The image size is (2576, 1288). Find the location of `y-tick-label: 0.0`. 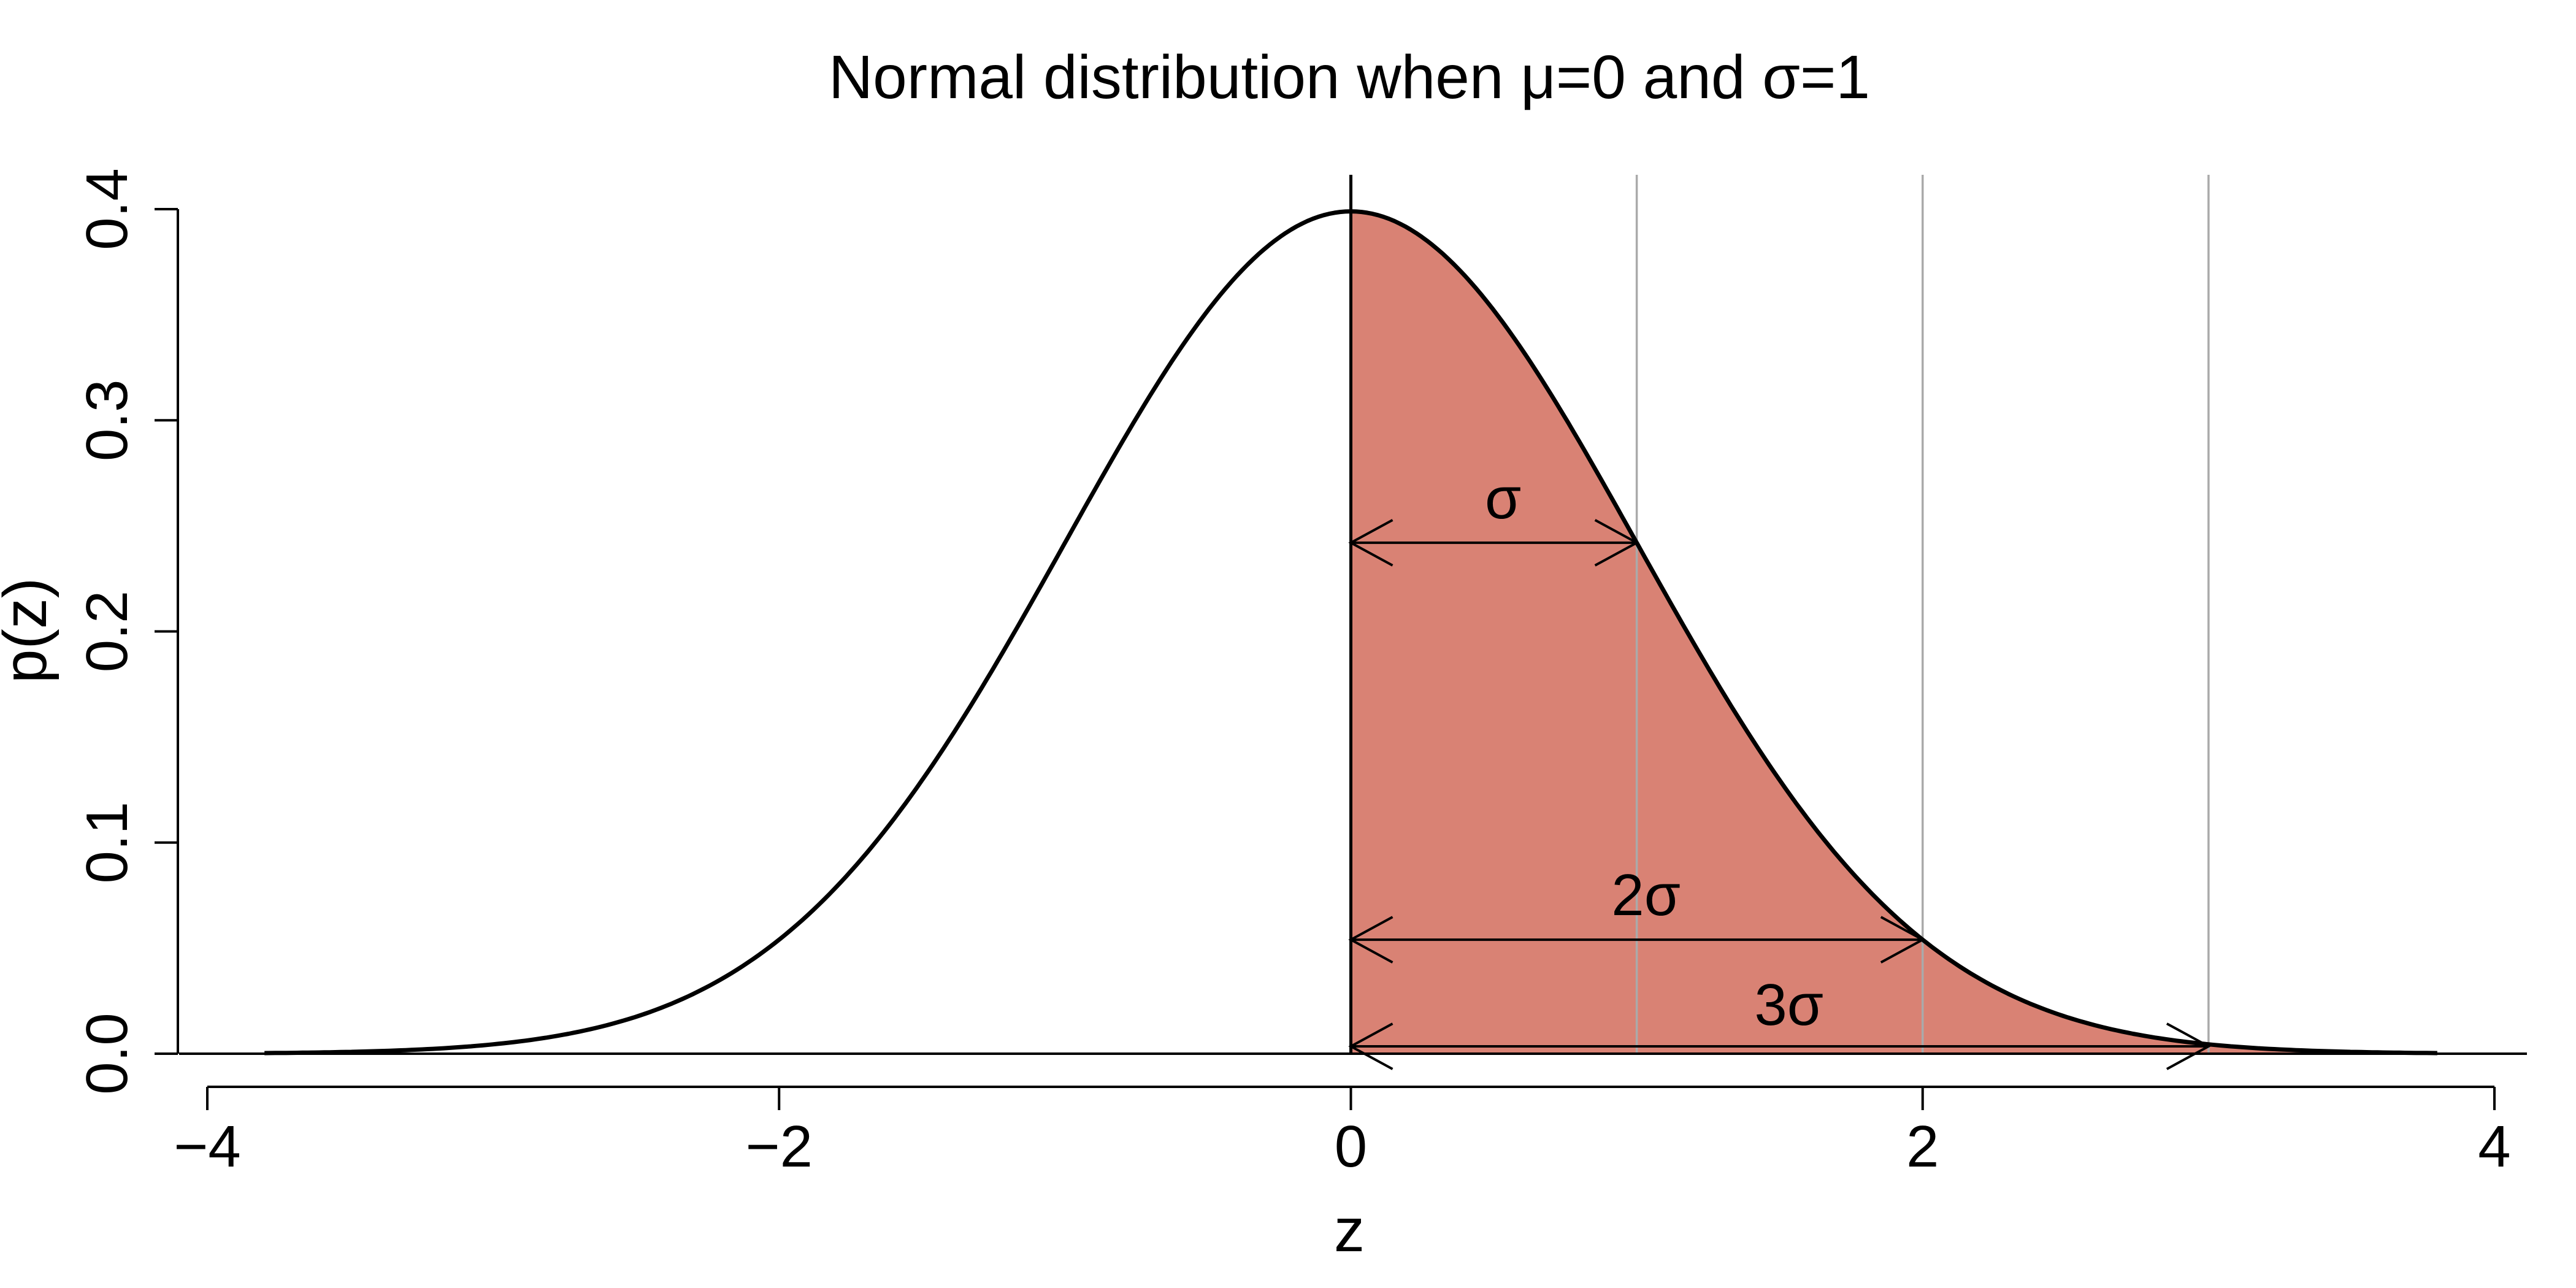

y-tick-label: 0.0 is located at coordinates (107, 1053).